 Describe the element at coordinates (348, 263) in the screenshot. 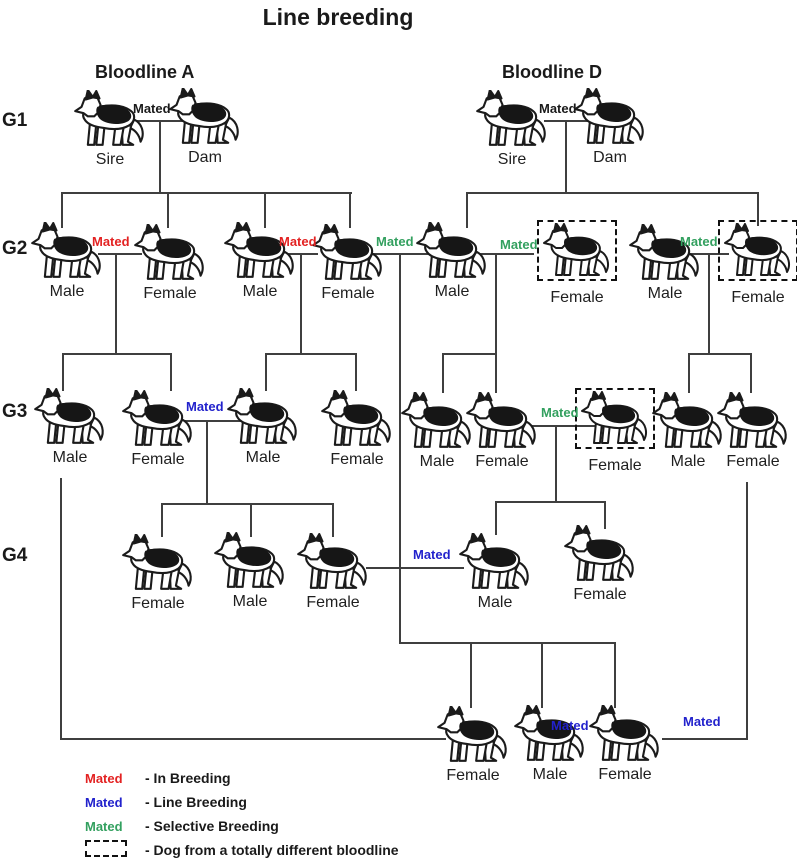

I see `dog-g2a-female-2: Female` at that location.